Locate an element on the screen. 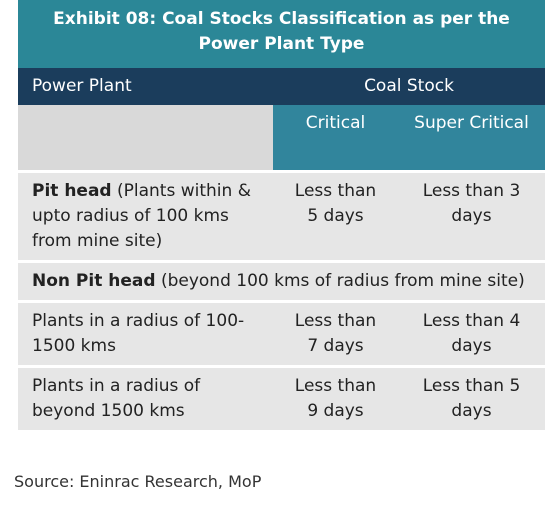 This screenshot has height=508, width=547. header-row: Power Plant Coal Stock is located at coordinates (281, 86).